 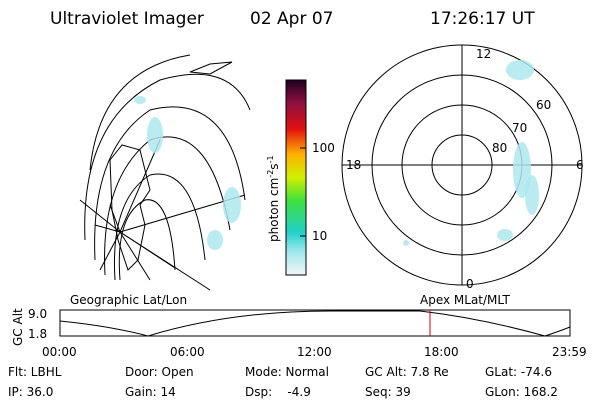 What do you see at coordinates (296, 177) in the screenshot?
I see `colorbar-scale` at bounding box center [296, 177].